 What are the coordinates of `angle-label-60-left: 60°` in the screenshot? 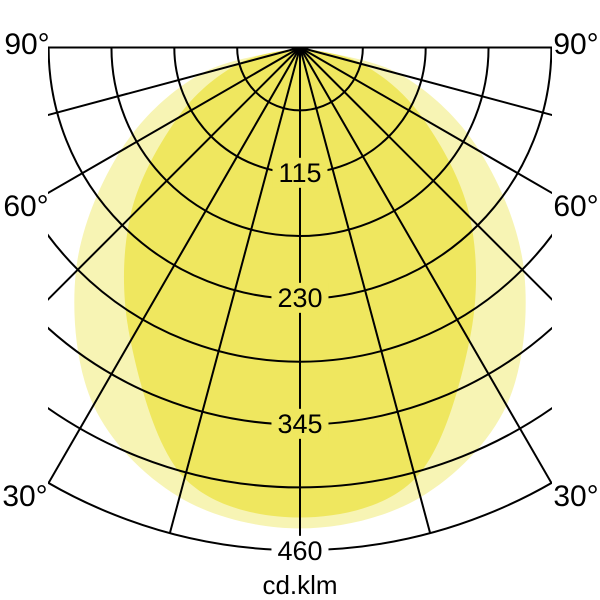 It's located at (26, 206).